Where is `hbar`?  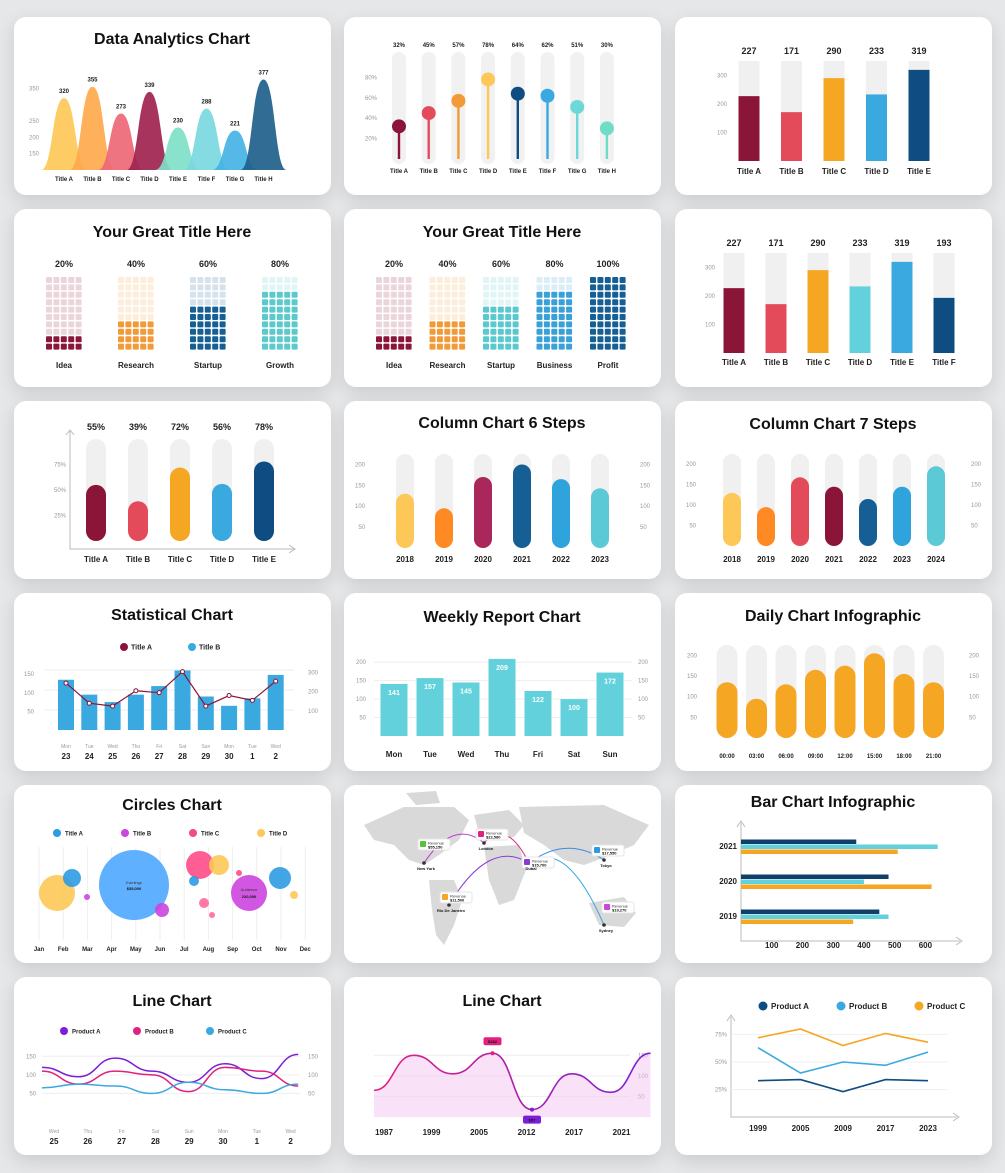 hbar is located at coordinates (799, 841).